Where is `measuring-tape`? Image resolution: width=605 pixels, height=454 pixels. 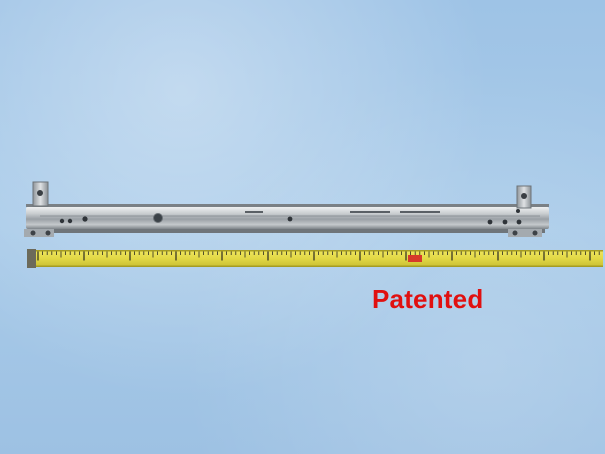
measuring-tape is located at coordinates (315, 258).